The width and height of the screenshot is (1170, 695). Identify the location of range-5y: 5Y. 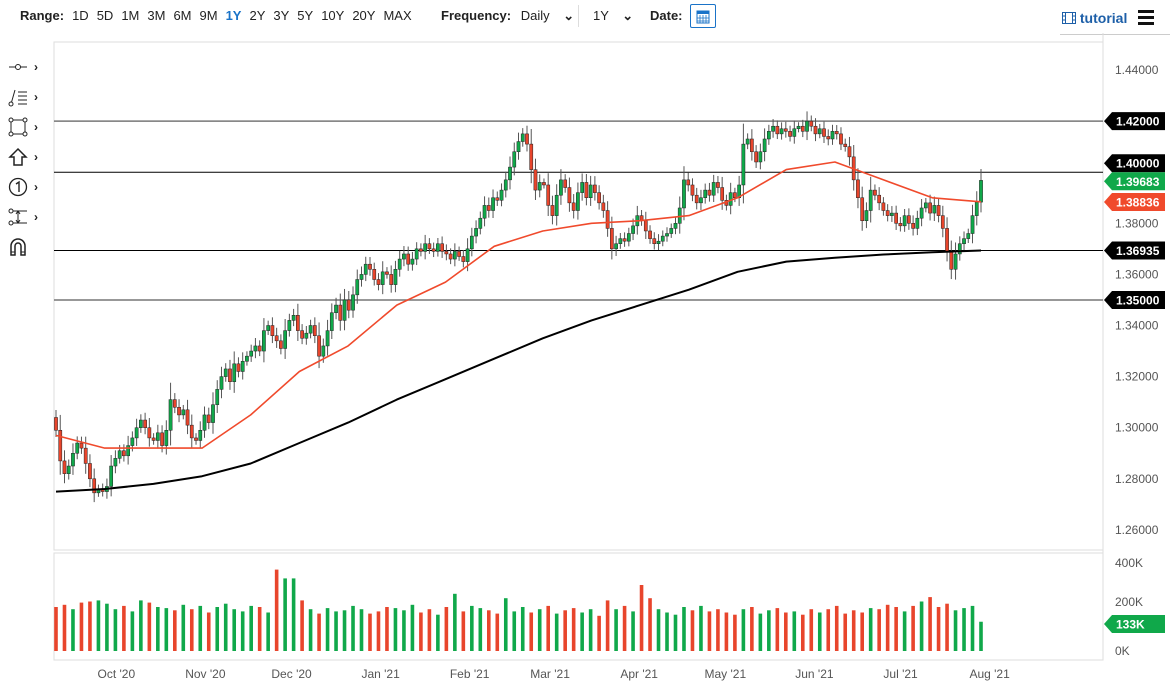
(305, 15).